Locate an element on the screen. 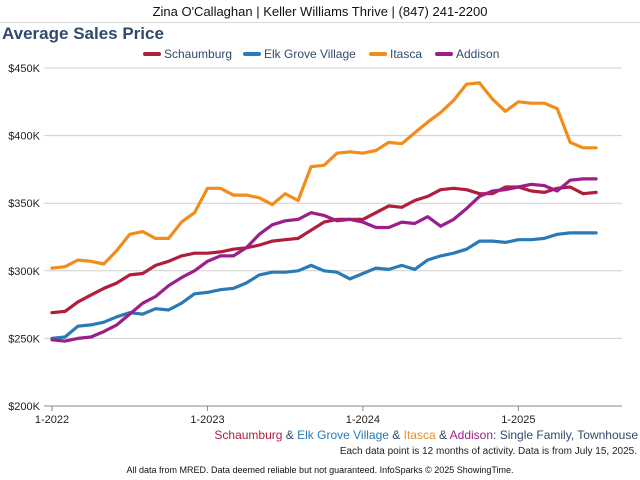 This screenshot has width=640, height=480. x-tick-label: 1-2022 is located at coordinates (52, 420).